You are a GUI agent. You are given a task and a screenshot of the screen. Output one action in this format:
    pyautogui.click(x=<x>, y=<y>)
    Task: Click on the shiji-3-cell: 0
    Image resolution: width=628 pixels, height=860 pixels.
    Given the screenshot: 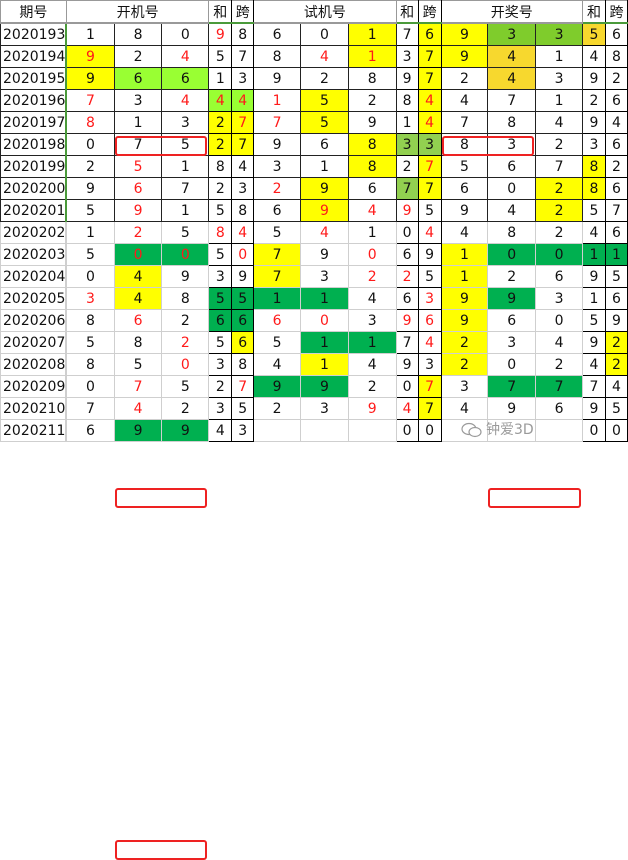 What is the action you would take?
    pyautogui.click(x=372, y=254)
    